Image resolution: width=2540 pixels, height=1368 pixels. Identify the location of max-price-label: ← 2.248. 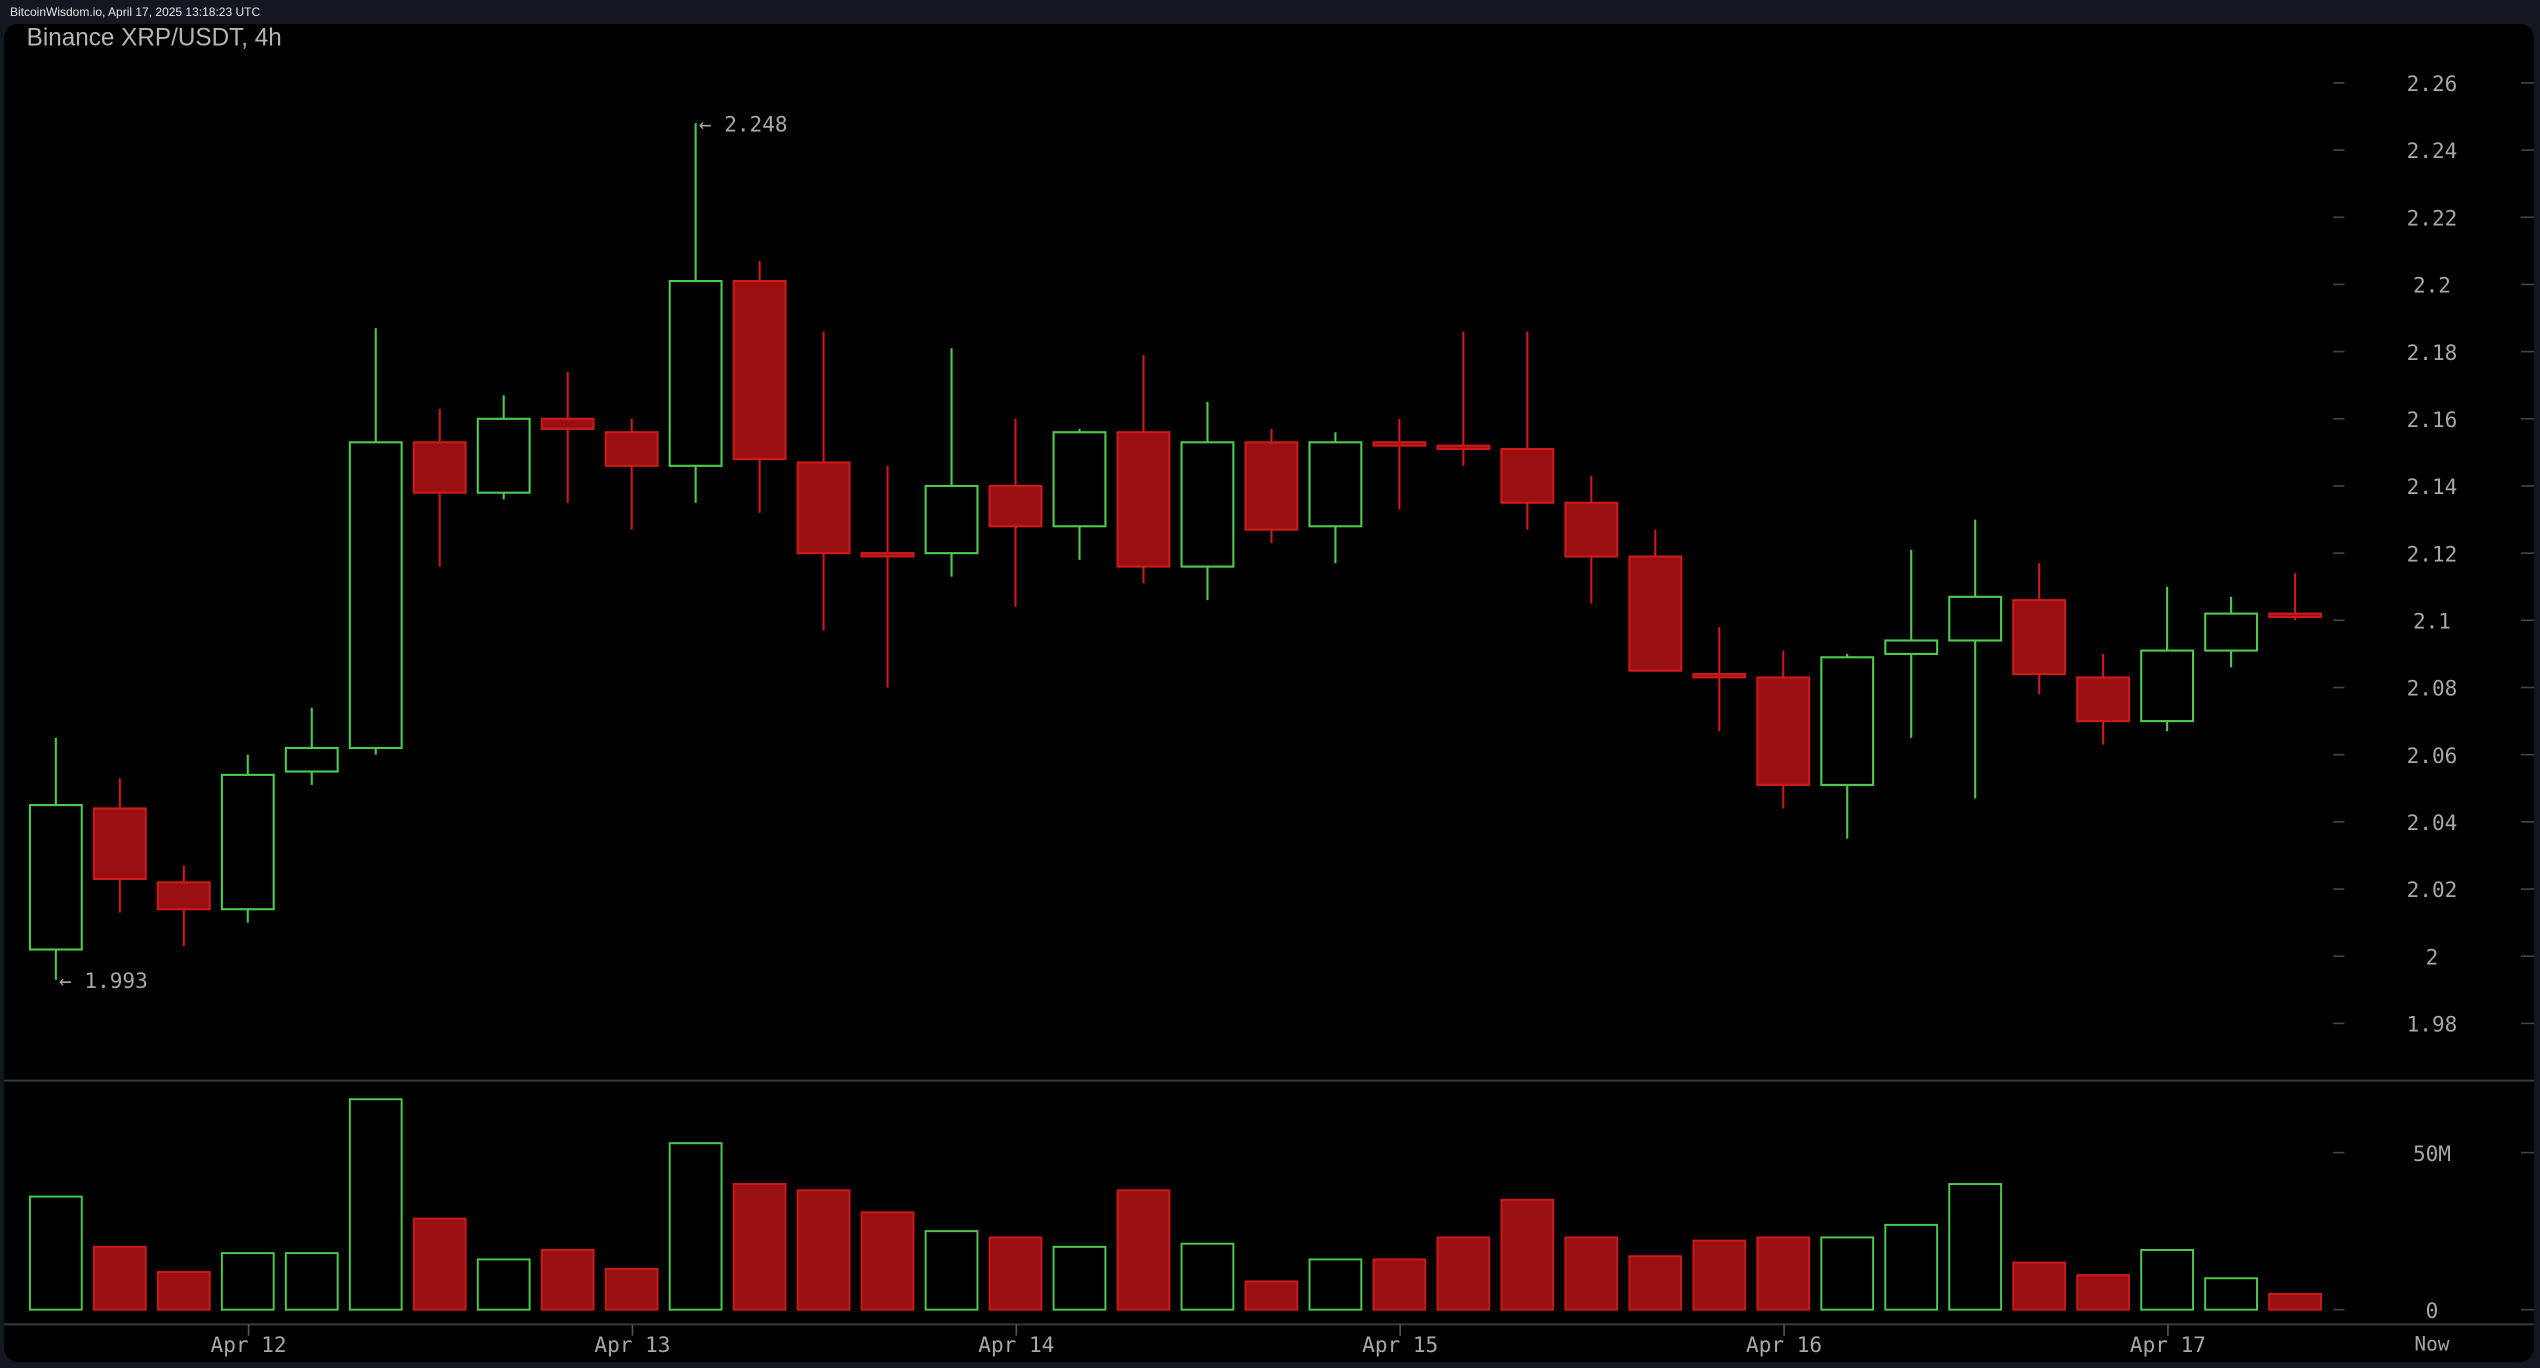
(743, 123).